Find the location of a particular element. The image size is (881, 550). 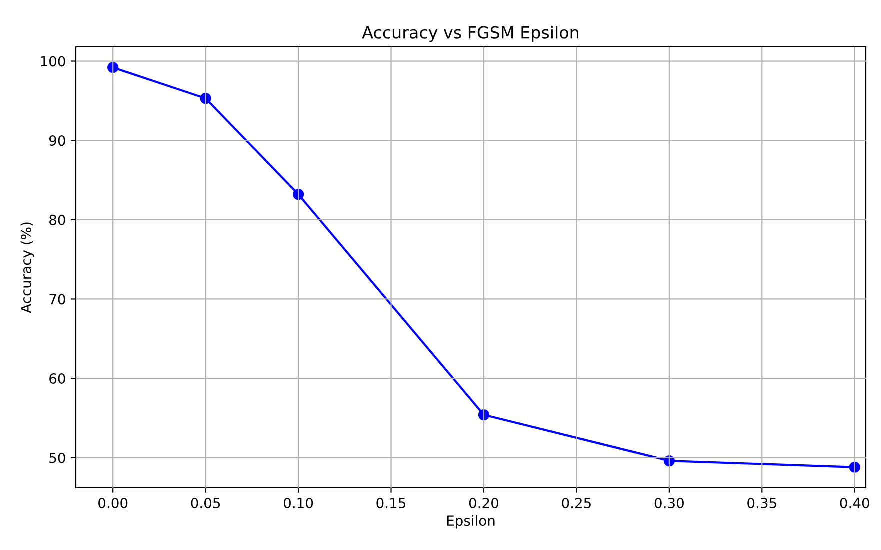

x-tick-label: 0.25 is located at coordinates (576, 503).